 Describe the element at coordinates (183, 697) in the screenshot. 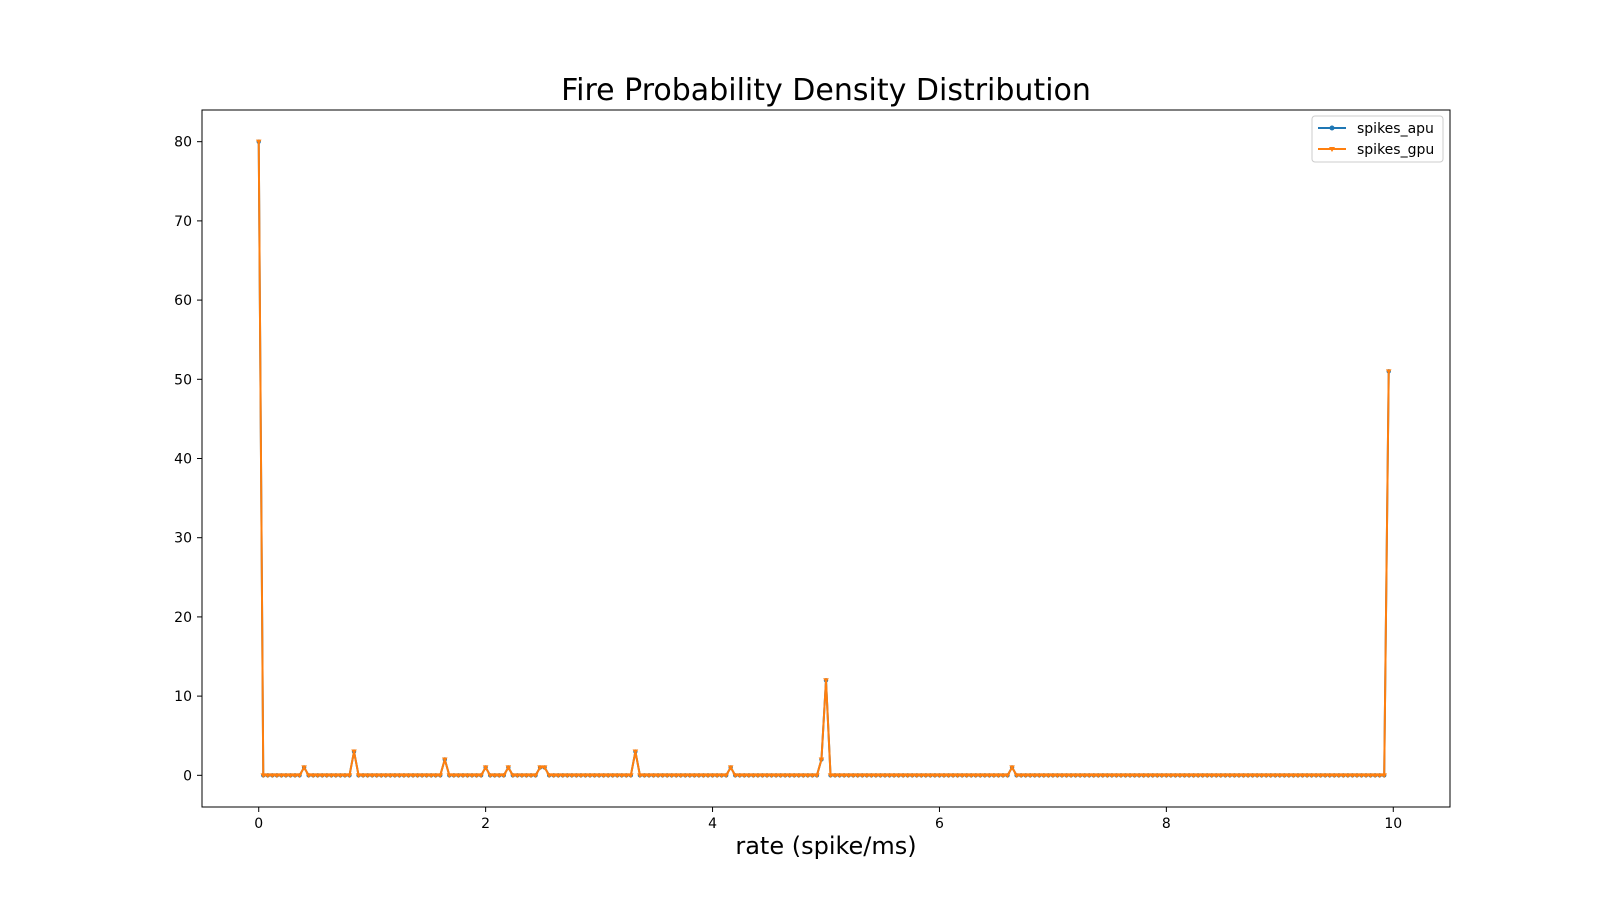

I see `y-tick-label: 10` at that location.